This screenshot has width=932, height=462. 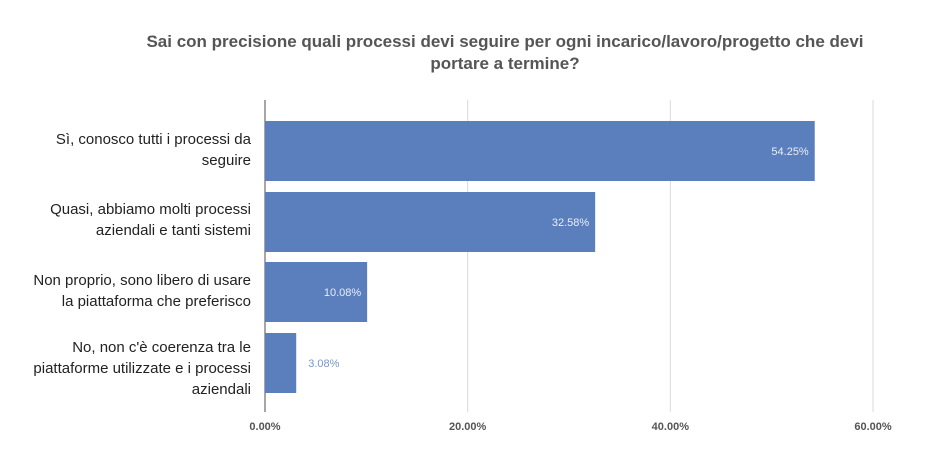 I want to click on chart-title-line: portare a termine?, so click(x=505, y=63).